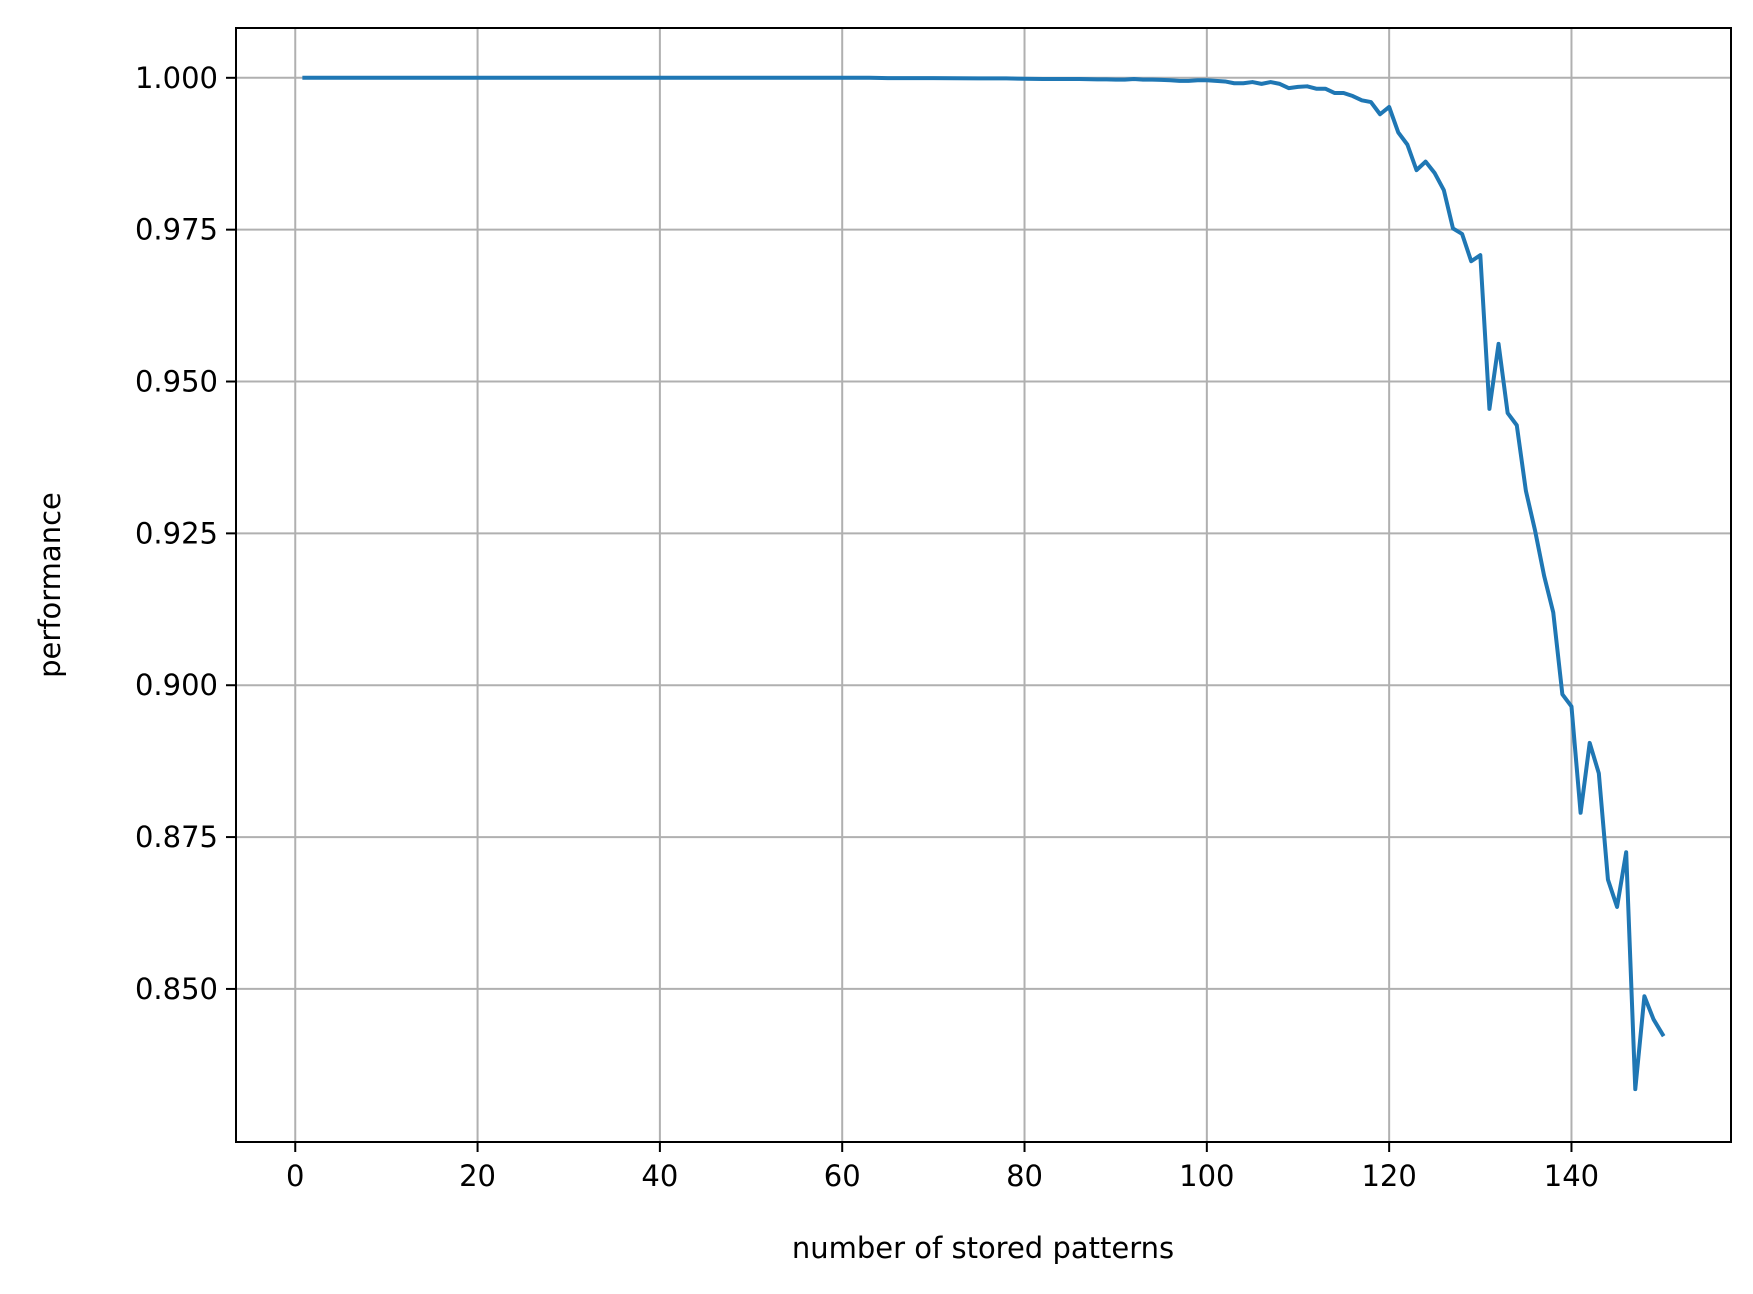  What do you see at coordinates (842, 1176) in the screenshot?
I see `x-tick-label: 60` at bounding box center [842, 1176].